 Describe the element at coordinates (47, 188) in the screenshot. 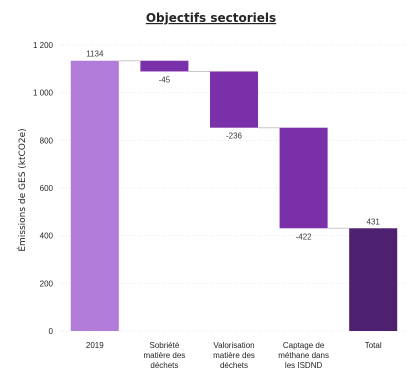

I see `y-tick-label: 600` at that location.